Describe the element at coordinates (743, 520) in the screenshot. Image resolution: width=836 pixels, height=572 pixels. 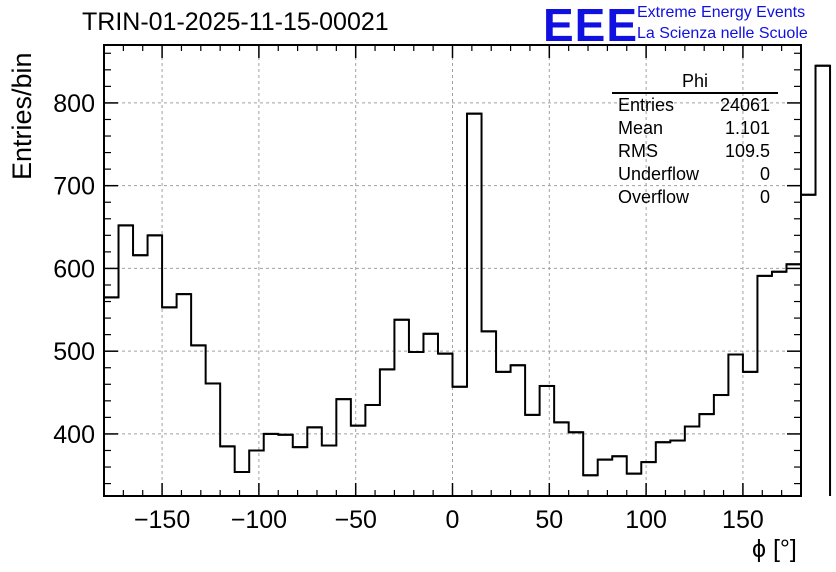
I see `x-tick-label: 150` at that location.